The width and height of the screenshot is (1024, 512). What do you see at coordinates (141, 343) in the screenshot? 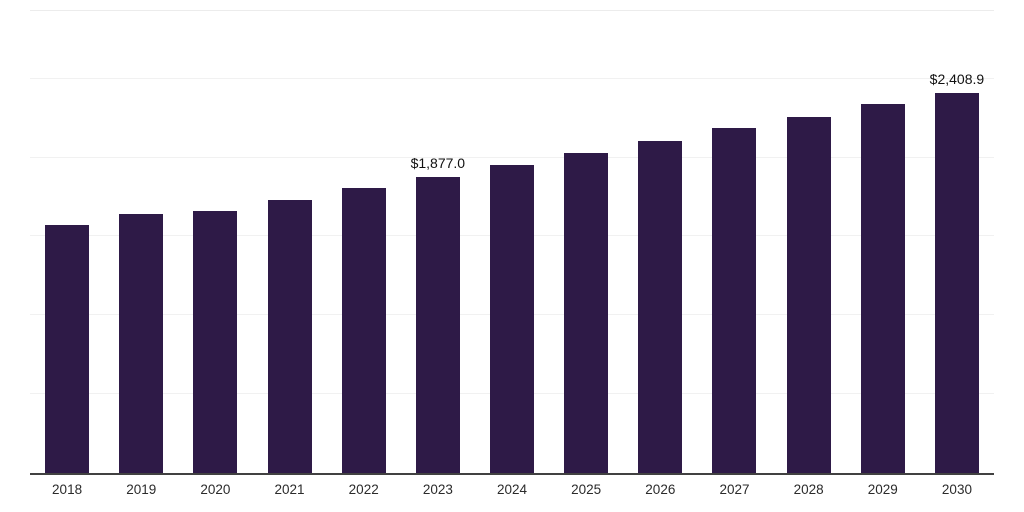
I see `bar-2019` at bounding box center [141, 343].